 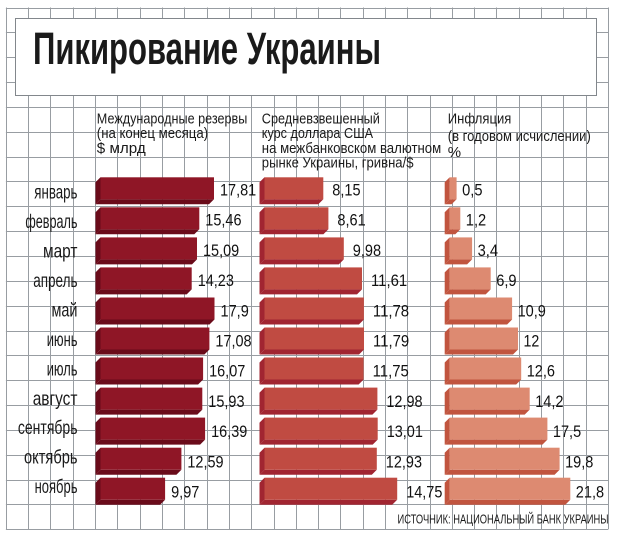 What do you see at coordinates (391, 310) in the screenshot?
I see `svg-text: 11,78` at bounding box center [391, 310].